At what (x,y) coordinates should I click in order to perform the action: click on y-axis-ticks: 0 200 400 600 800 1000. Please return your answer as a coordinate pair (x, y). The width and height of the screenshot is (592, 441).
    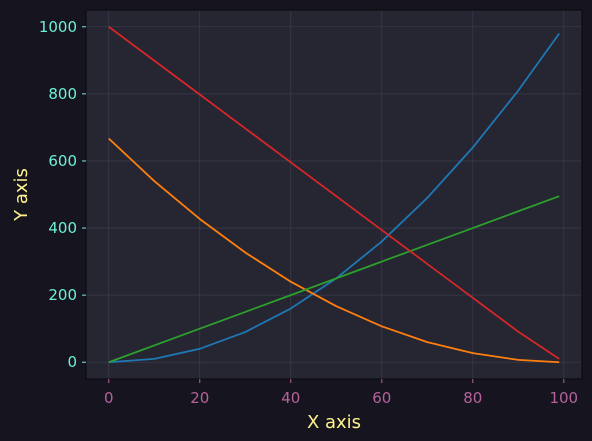
    Looking at the image, I should click on (62, 194).